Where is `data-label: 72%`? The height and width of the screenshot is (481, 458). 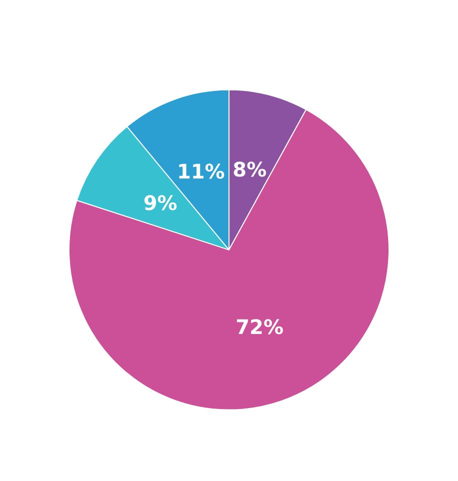
data-label: 72% is located at coordinates (260, 326).